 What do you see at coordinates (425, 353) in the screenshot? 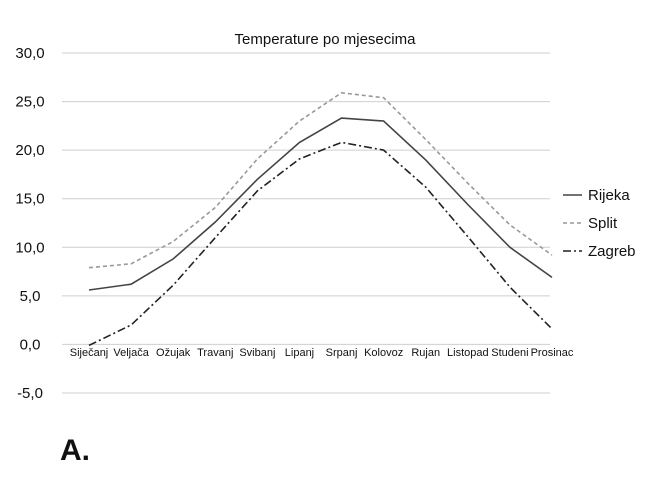
I see `x-tick-label: Rujan` at bounding box center [425, 353].